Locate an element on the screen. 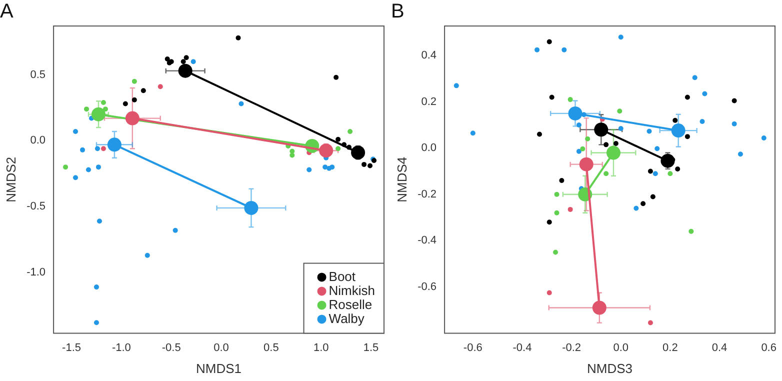 The width and height of the screenshot is (782, 381). y-tick-label: 0.4 is located at coordinates (429, 56).